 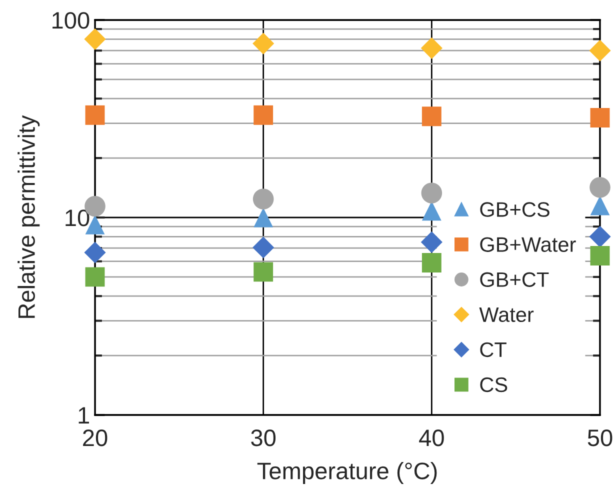 What do you see at coordinates (347, 473) in the screenshot?
I see `x-axis-title: Temperature (°C)` at bounding box center [347, 473].